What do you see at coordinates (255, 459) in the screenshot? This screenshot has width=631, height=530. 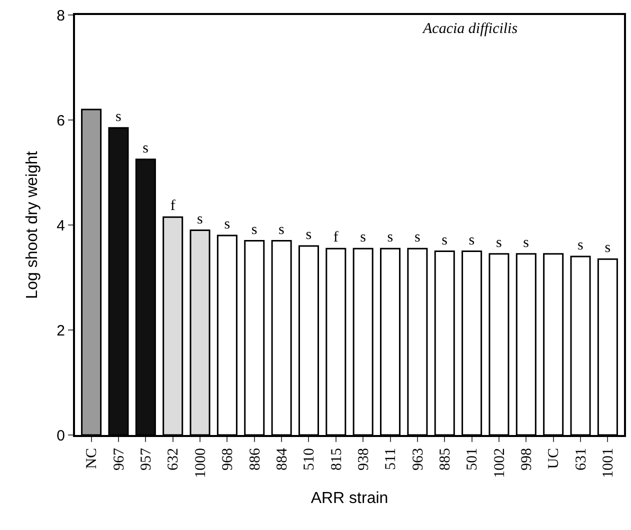 I see `x-tick-label: 886` at bounding box center [255, 459].